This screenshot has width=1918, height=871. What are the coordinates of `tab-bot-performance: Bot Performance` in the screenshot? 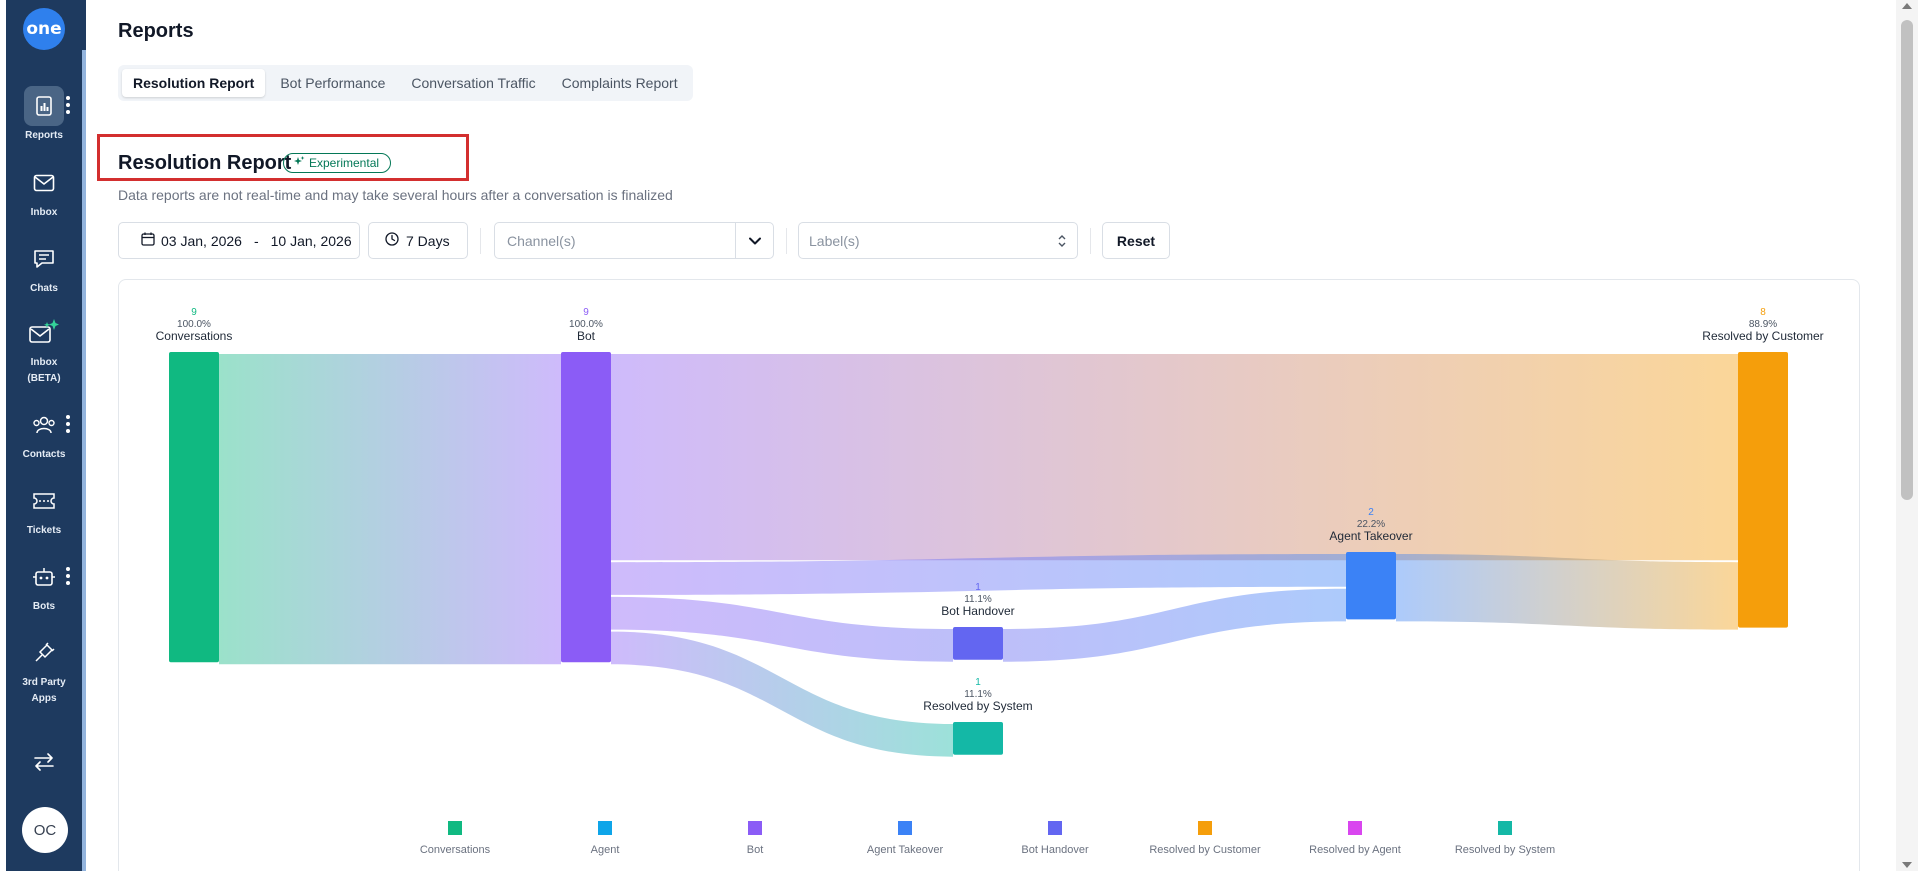 It's located at (333, 83).